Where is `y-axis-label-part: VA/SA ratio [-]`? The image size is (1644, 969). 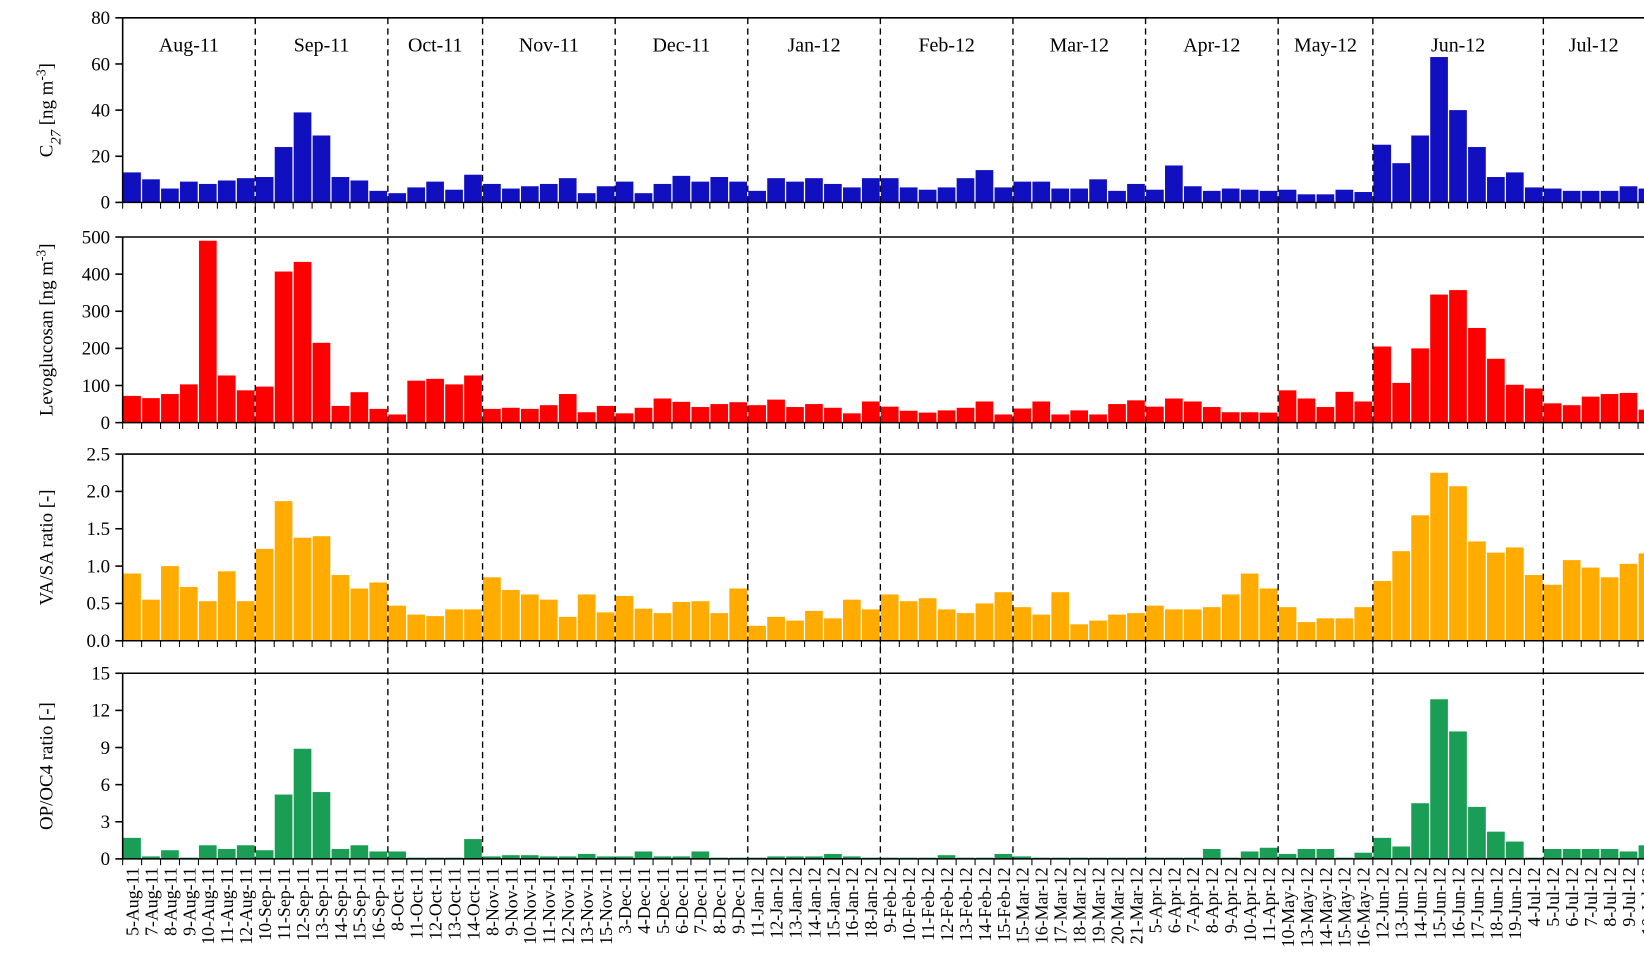 y-axis-label-part: VA/SA ratio [-] is located at coordinates (46, 547).